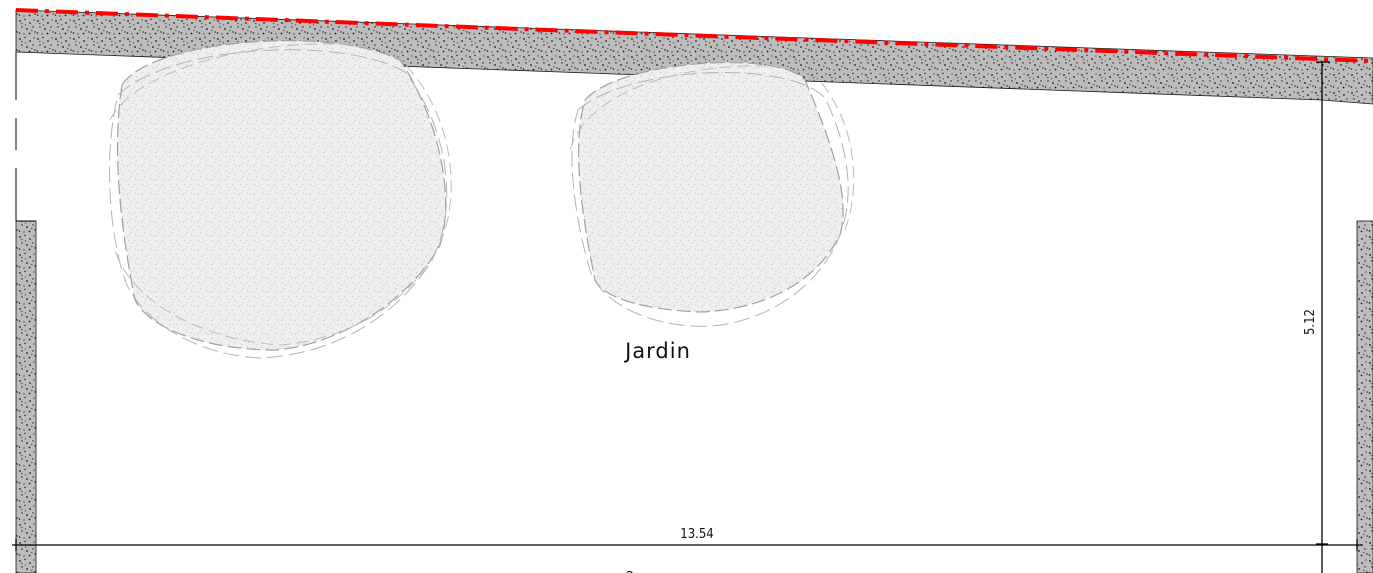 The height and width of the screenshot is (573, 1373). Describe the element at coordinates (280, 199) in the screenshot. I see `tree-canopy-icon` at that location.